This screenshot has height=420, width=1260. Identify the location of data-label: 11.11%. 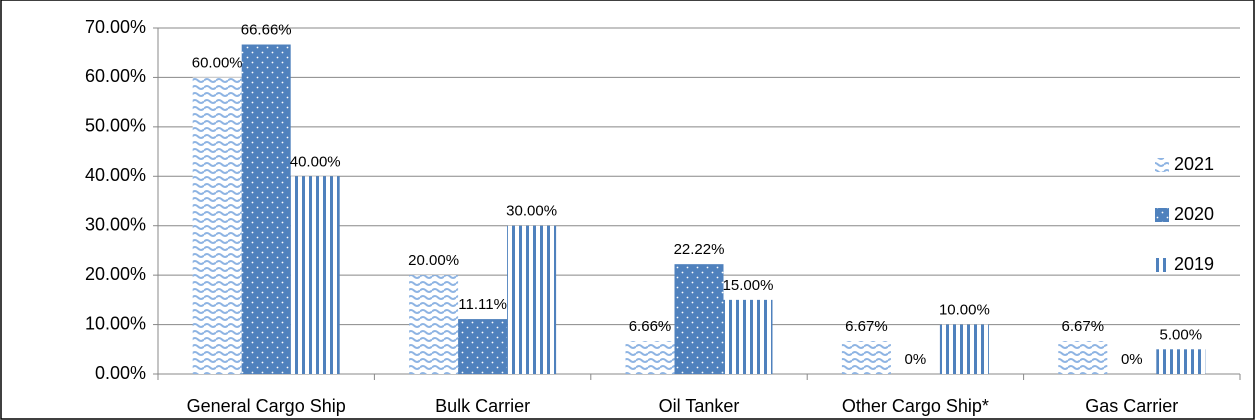
(482, 304).